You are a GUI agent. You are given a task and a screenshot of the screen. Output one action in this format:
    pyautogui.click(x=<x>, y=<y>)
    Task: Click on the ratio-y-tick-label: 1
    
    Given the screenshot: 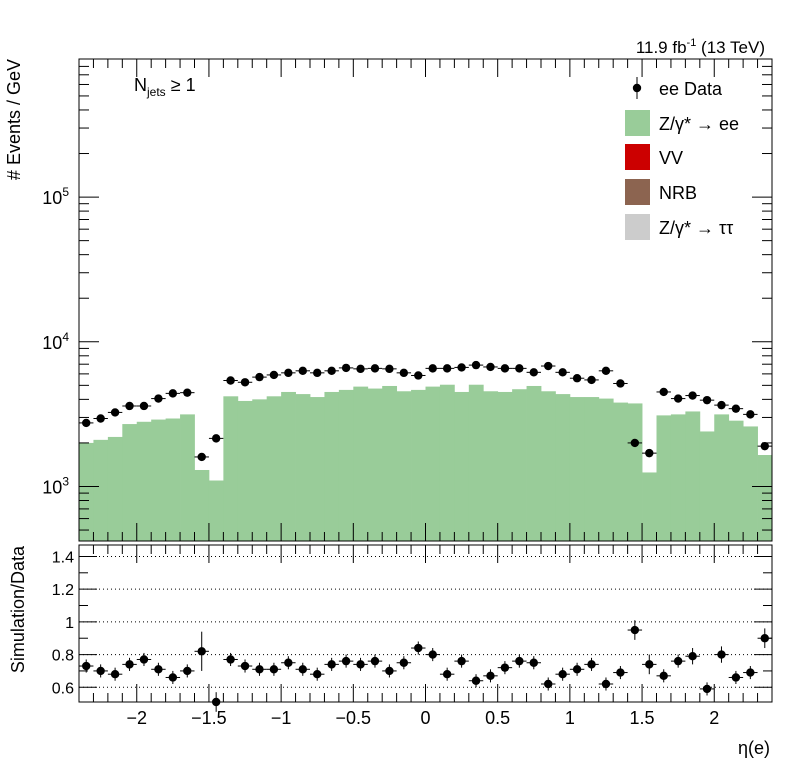 What is the action you would take?
    pyautogui.click(x=69, y=623)
    